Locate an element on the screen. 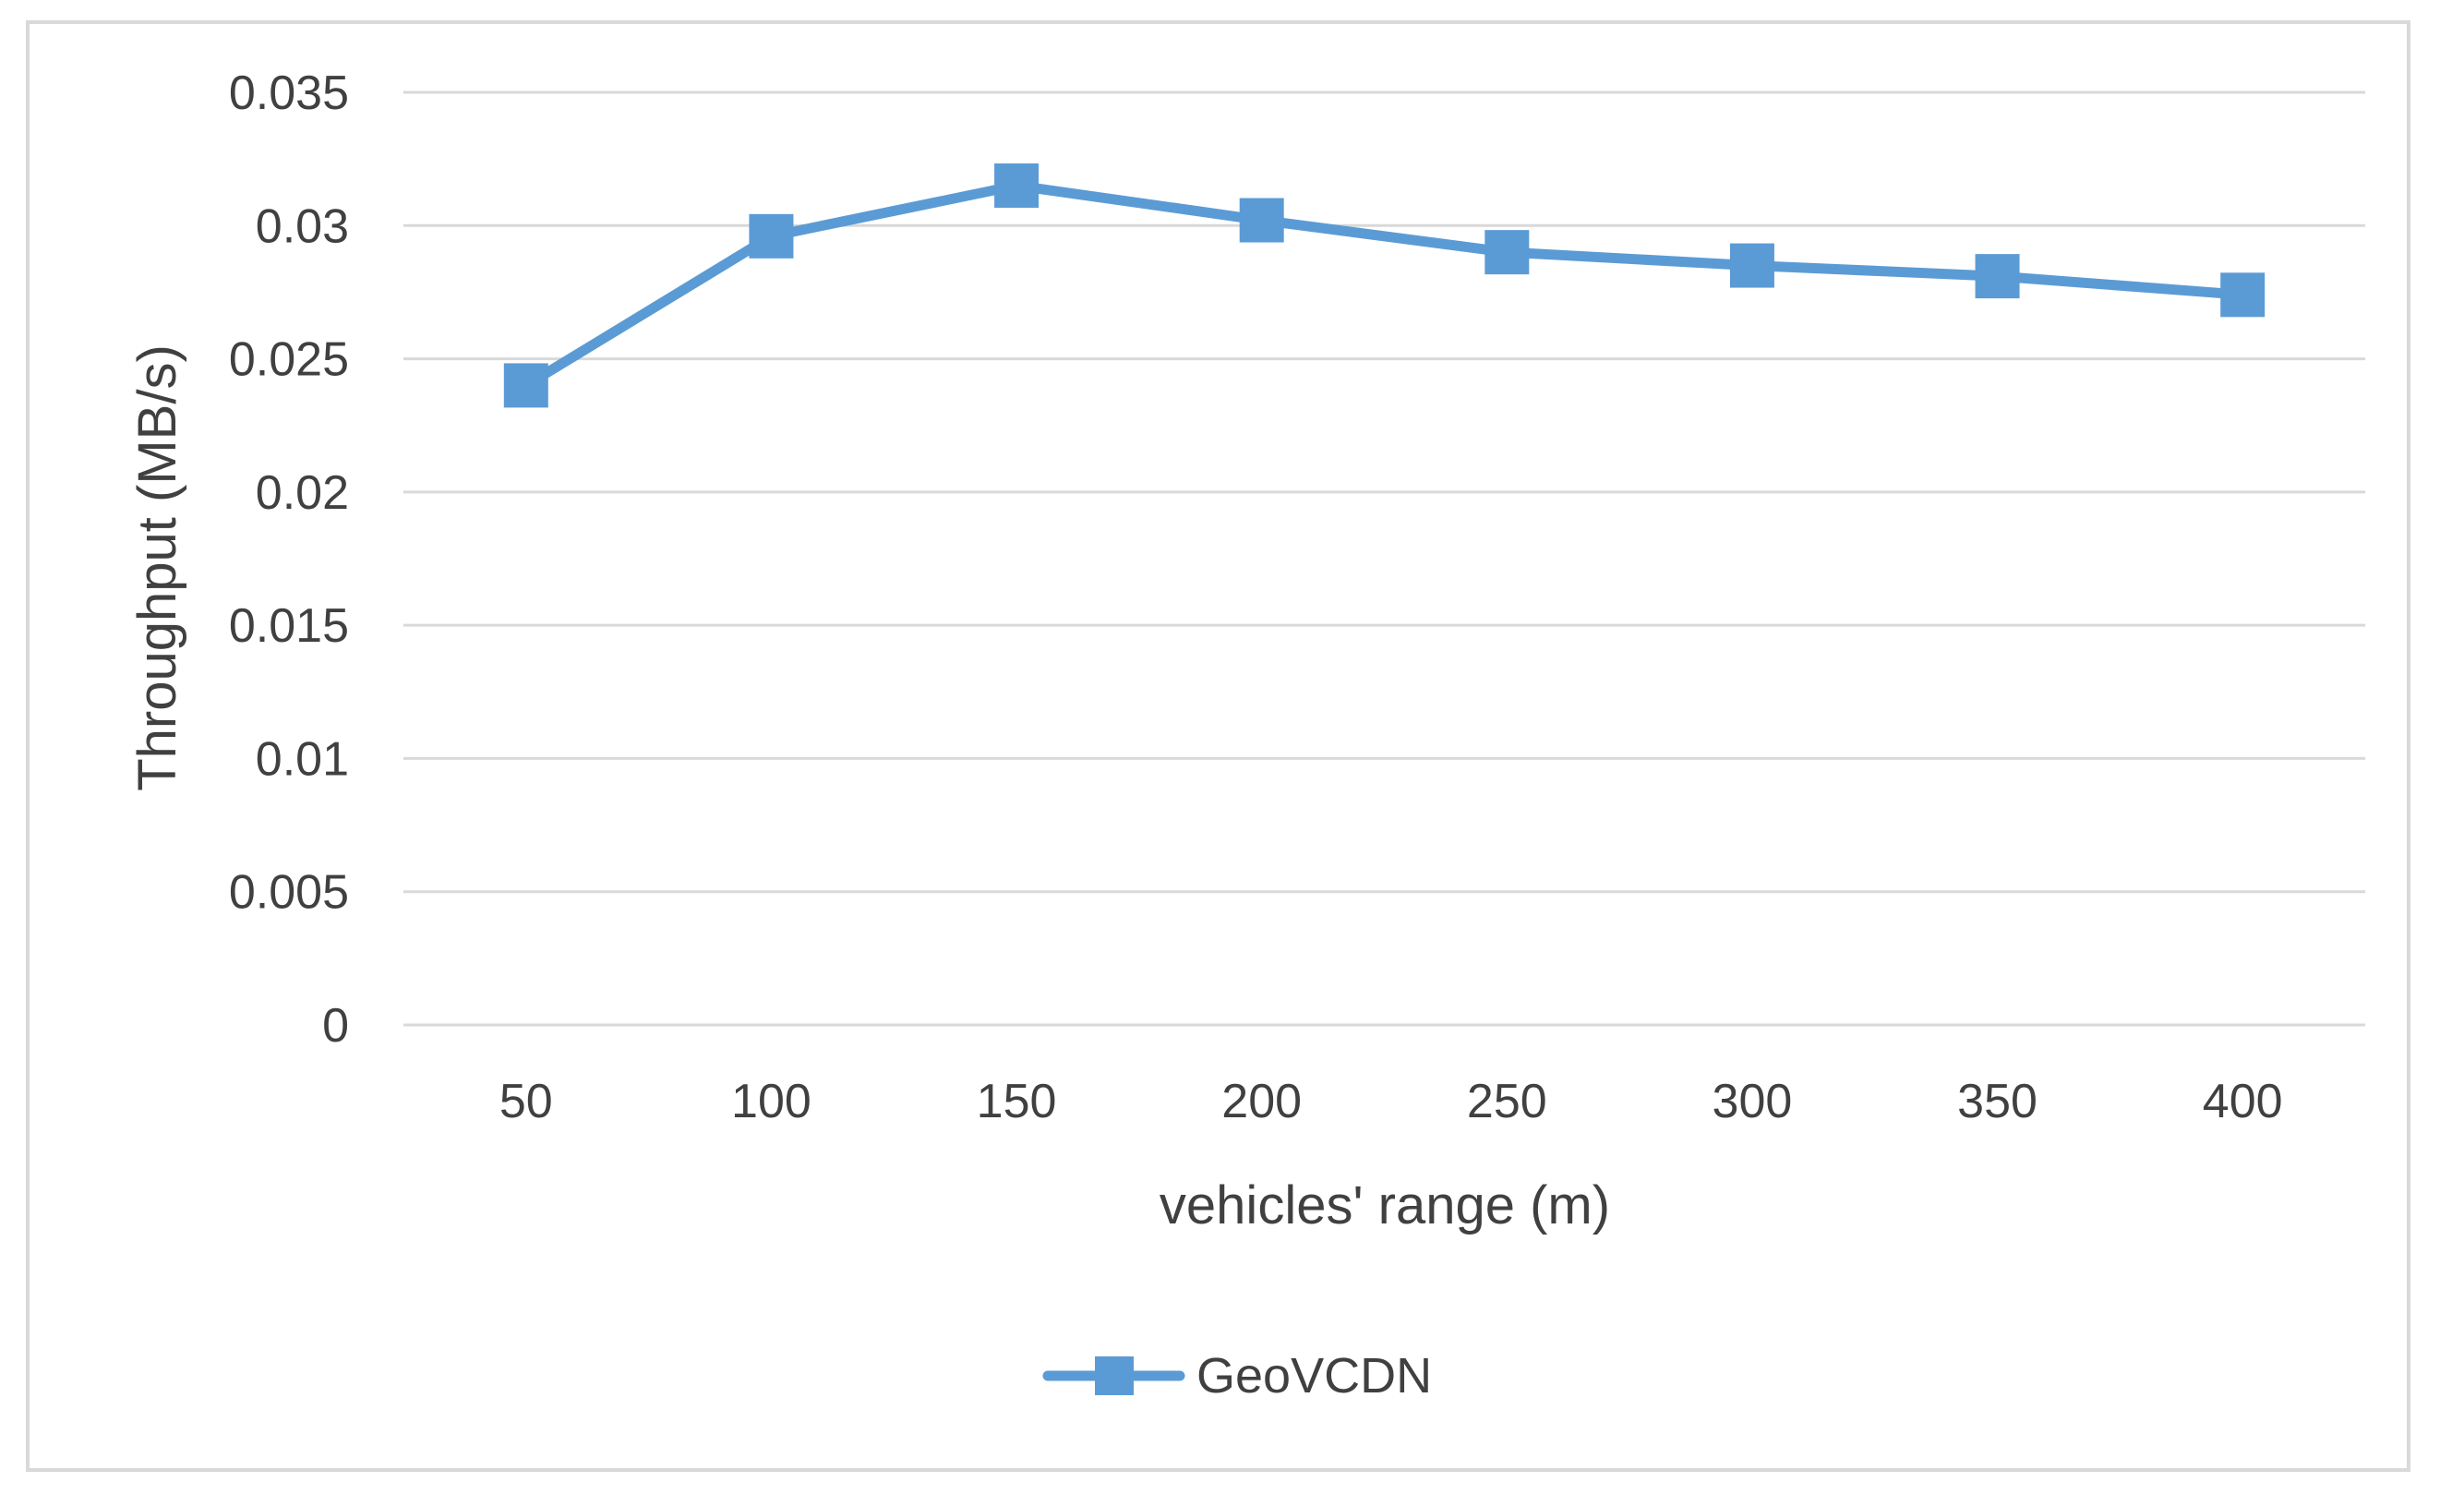  y-axis-title: Throughput (MB/s) is located at coordinates (157, 567).